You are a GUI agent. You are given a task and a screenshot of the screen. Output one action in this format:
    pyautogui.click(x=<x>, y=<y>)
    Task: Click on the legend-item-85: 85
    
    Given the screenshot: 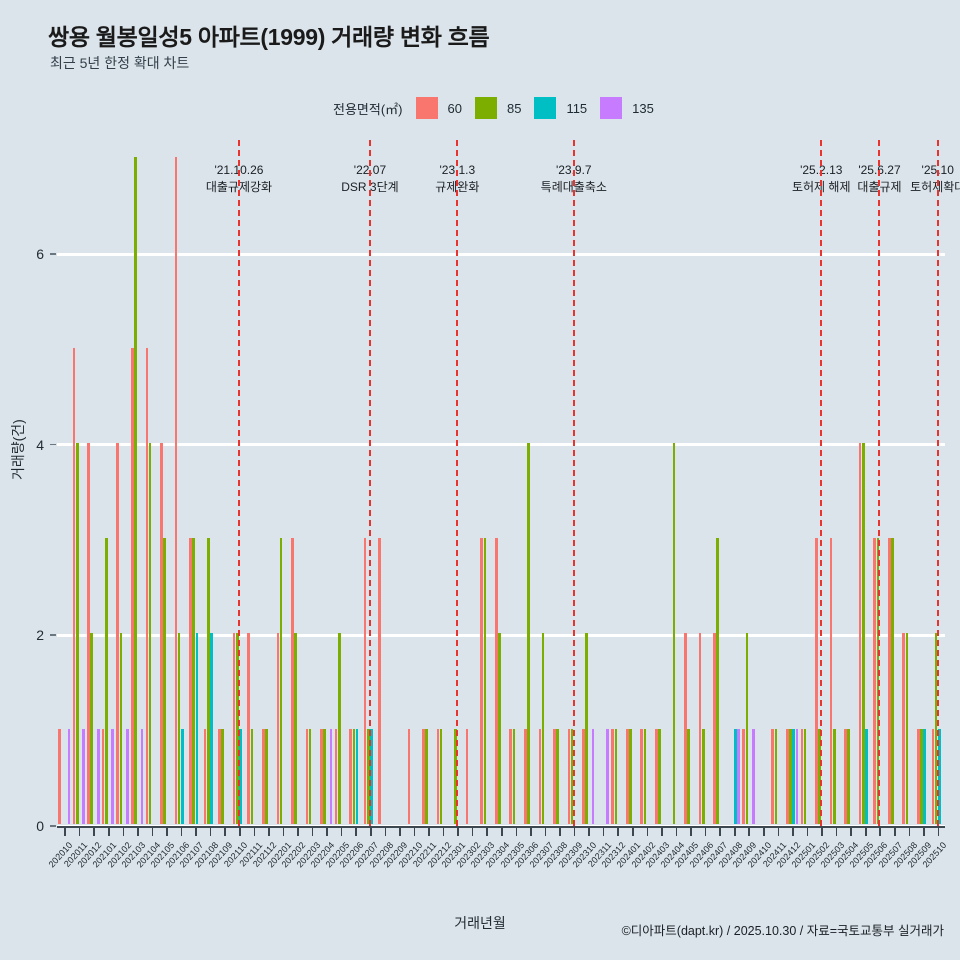 What is the action you would take?
    pyautogui.click(x=497, y=108)
    